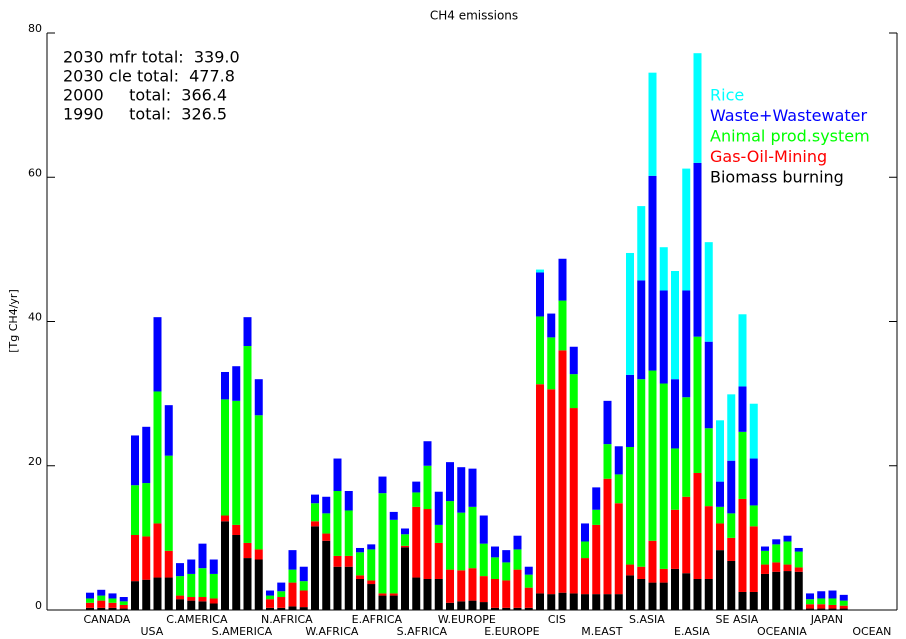  I want to click on y-tick-label: 40, so click(35, 317).